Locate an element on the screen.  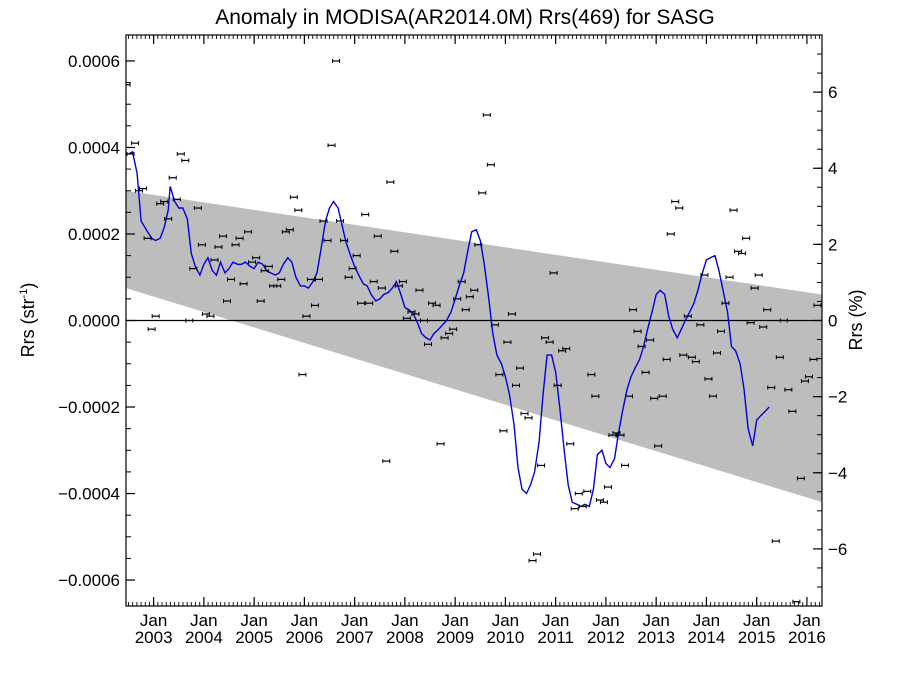
y-left-tick-label: 0.0006 is located at coordinates (94, 61).